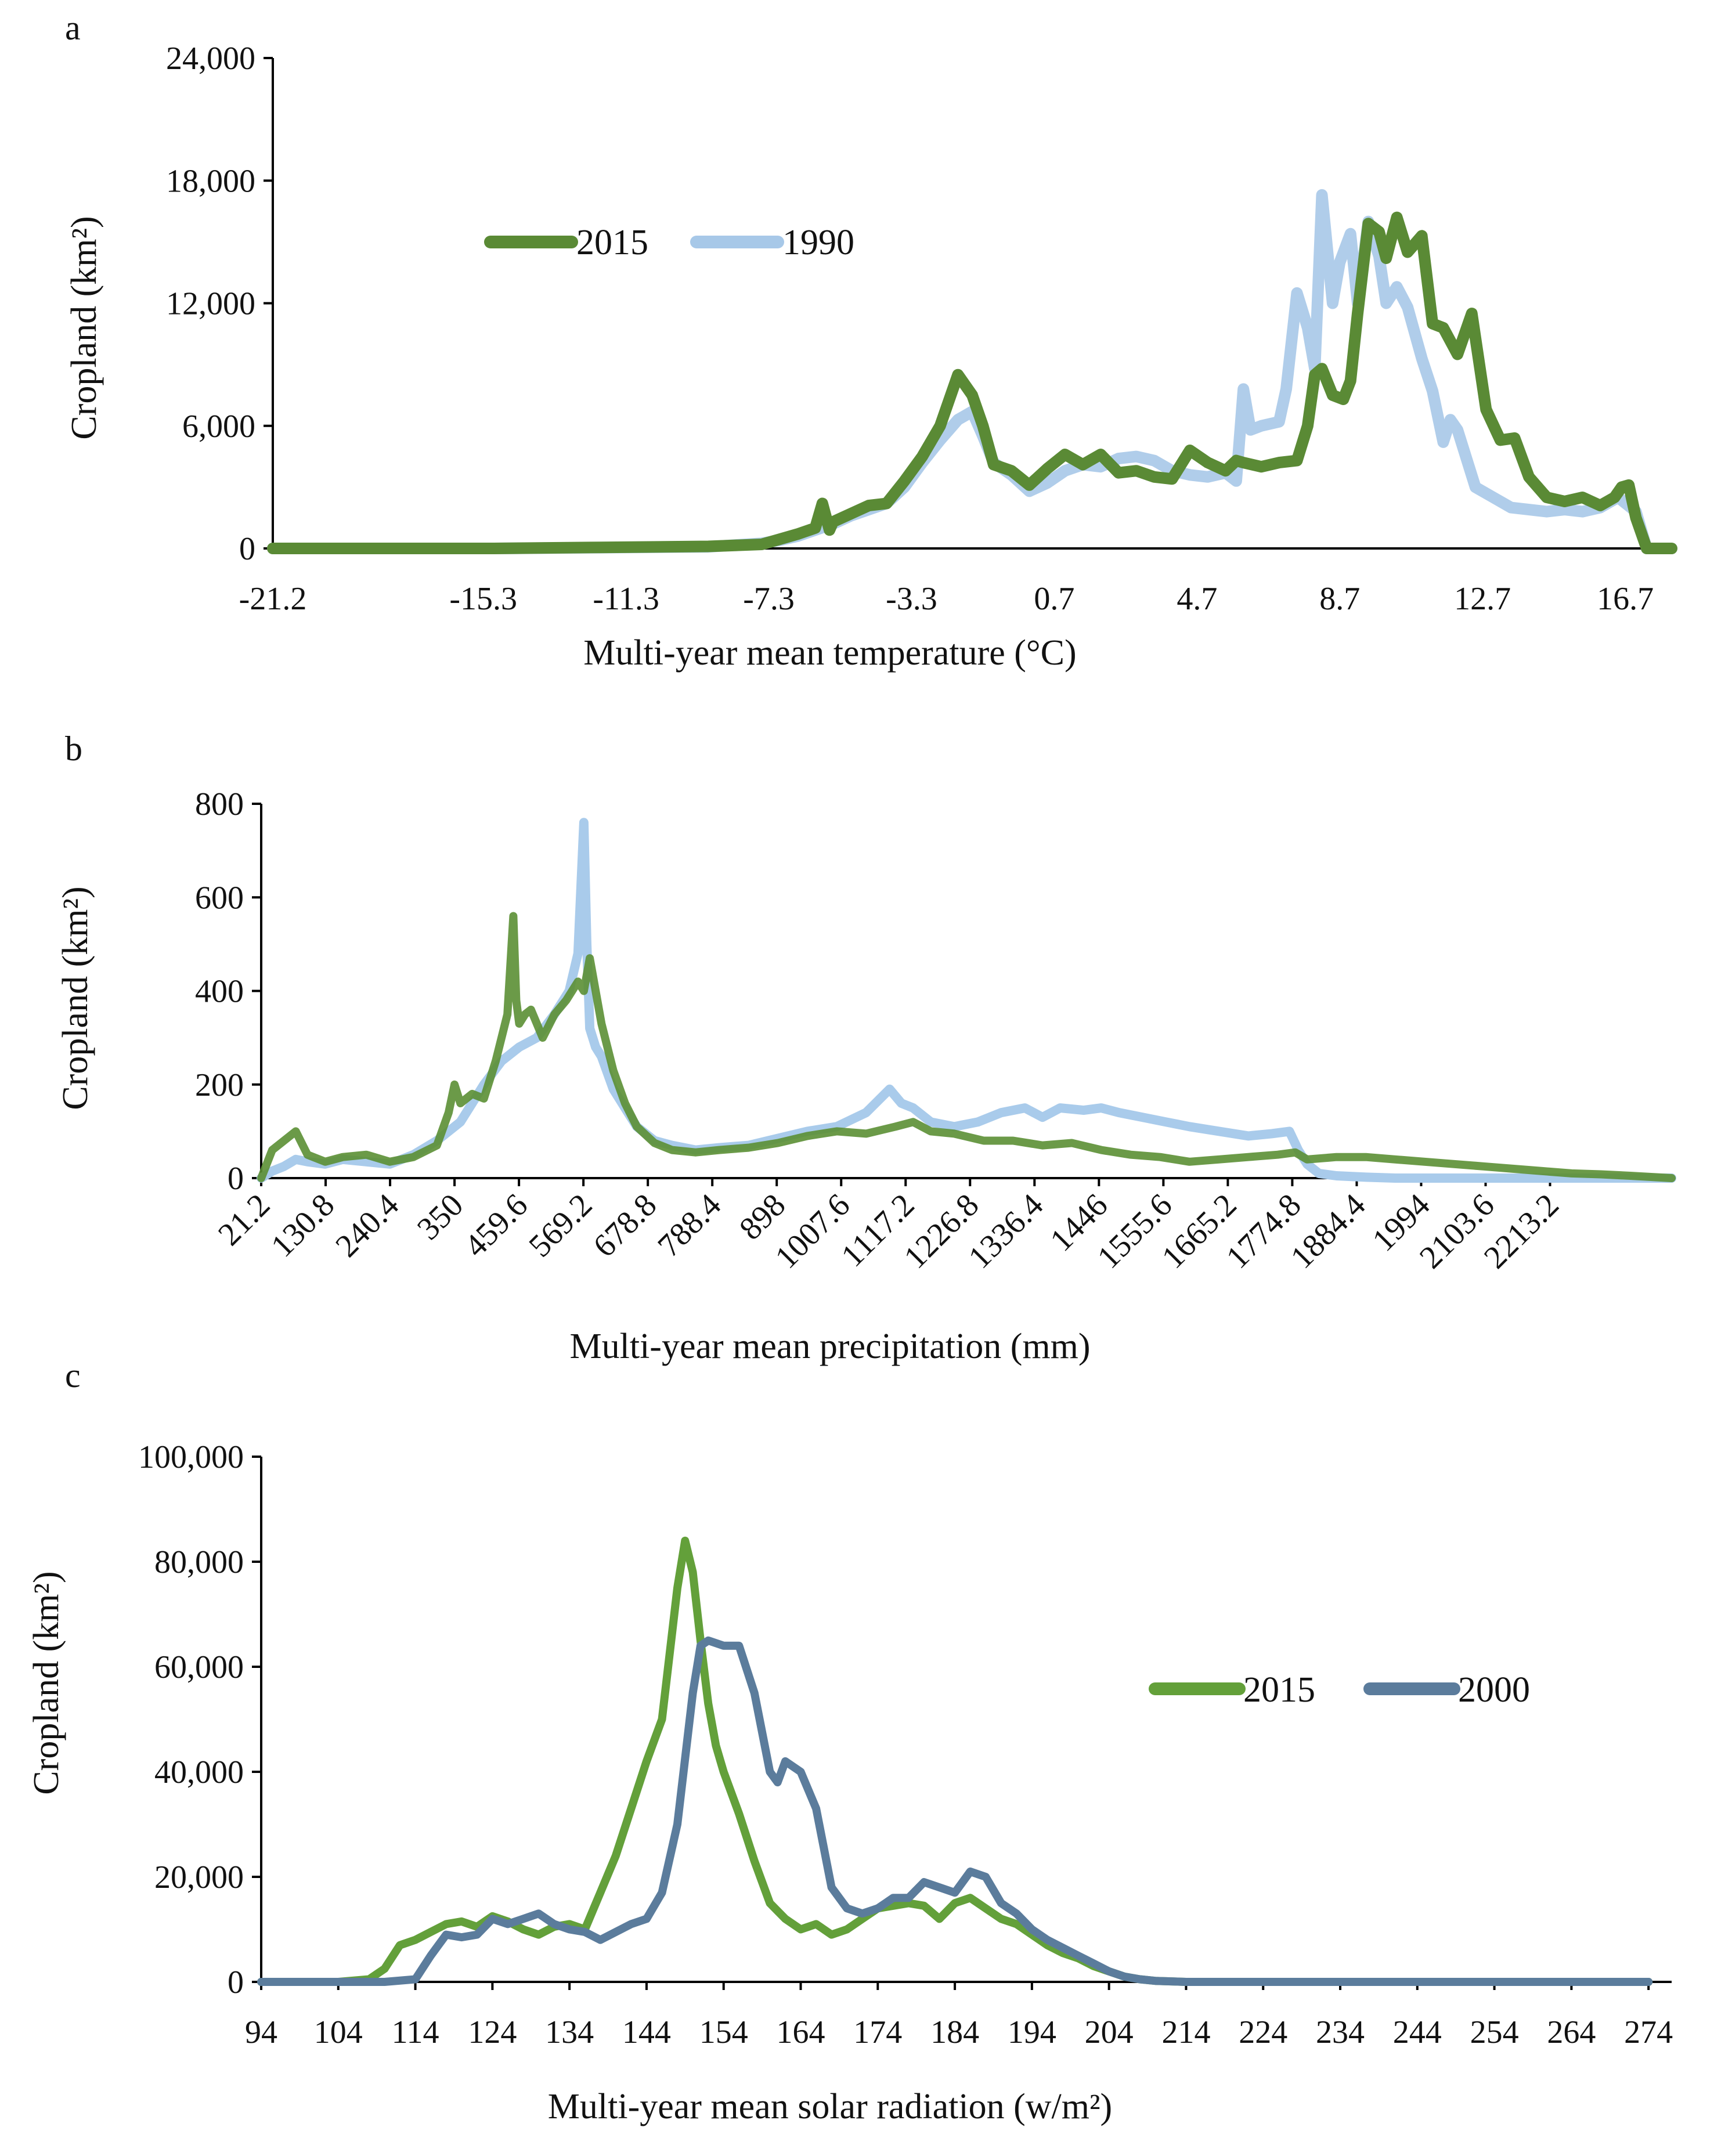  What do you see at coordinates (723, 2032) in the screenshot?
I see `x-tick-label-c: 154` at bounding box center [723, 2032].